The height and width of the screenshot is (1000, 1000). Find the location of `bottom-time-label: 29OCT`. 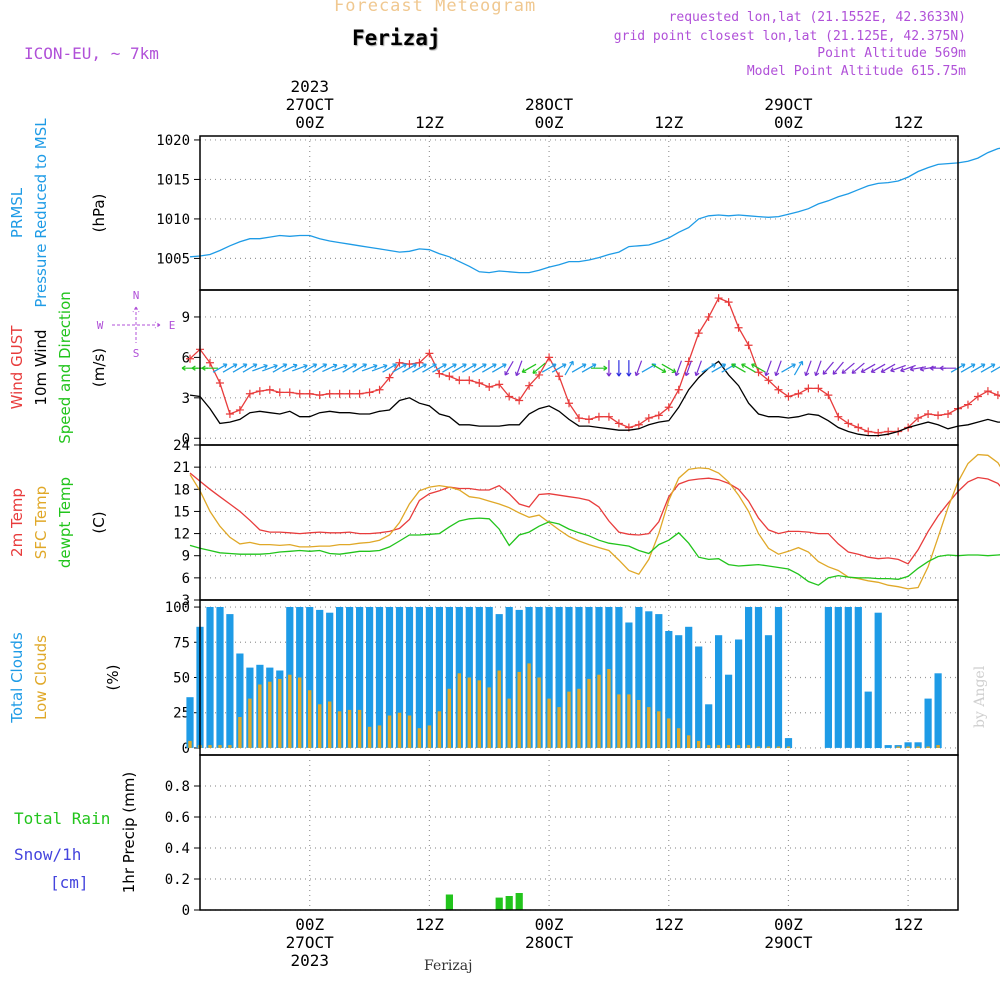

bottom-time-label: 29OCT is located at coordinates (788, 942).